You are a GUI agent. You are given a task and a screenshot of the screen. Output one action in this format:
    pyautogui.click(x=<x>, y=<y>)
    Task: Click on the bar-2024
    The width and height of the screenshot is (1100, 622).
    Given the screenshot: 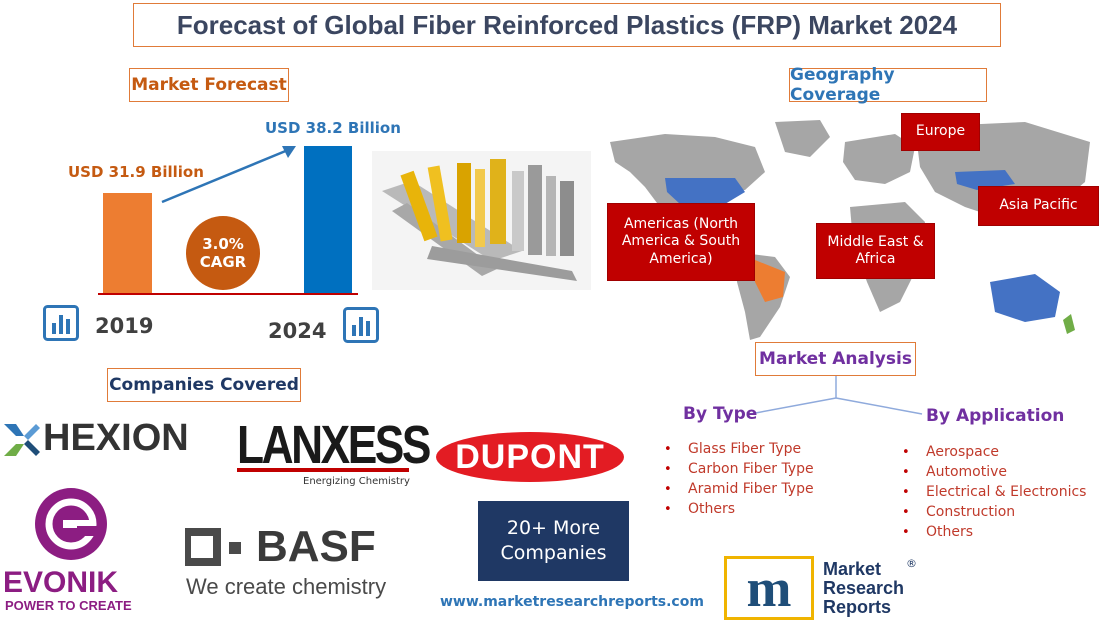 What is the action you would take?
    pyautogui.click(x=328, y=220)
    